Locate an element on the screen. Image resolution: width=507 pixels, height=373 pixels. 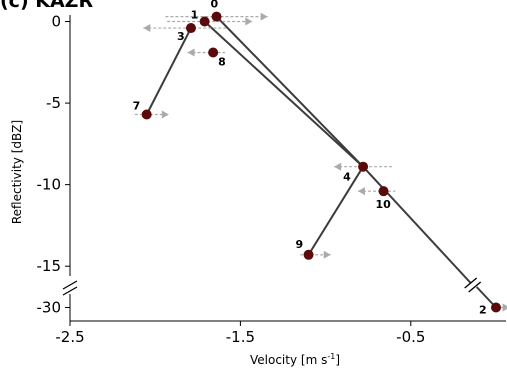
x-axis-label-sup: -1 is located at coordinates (331, 356).